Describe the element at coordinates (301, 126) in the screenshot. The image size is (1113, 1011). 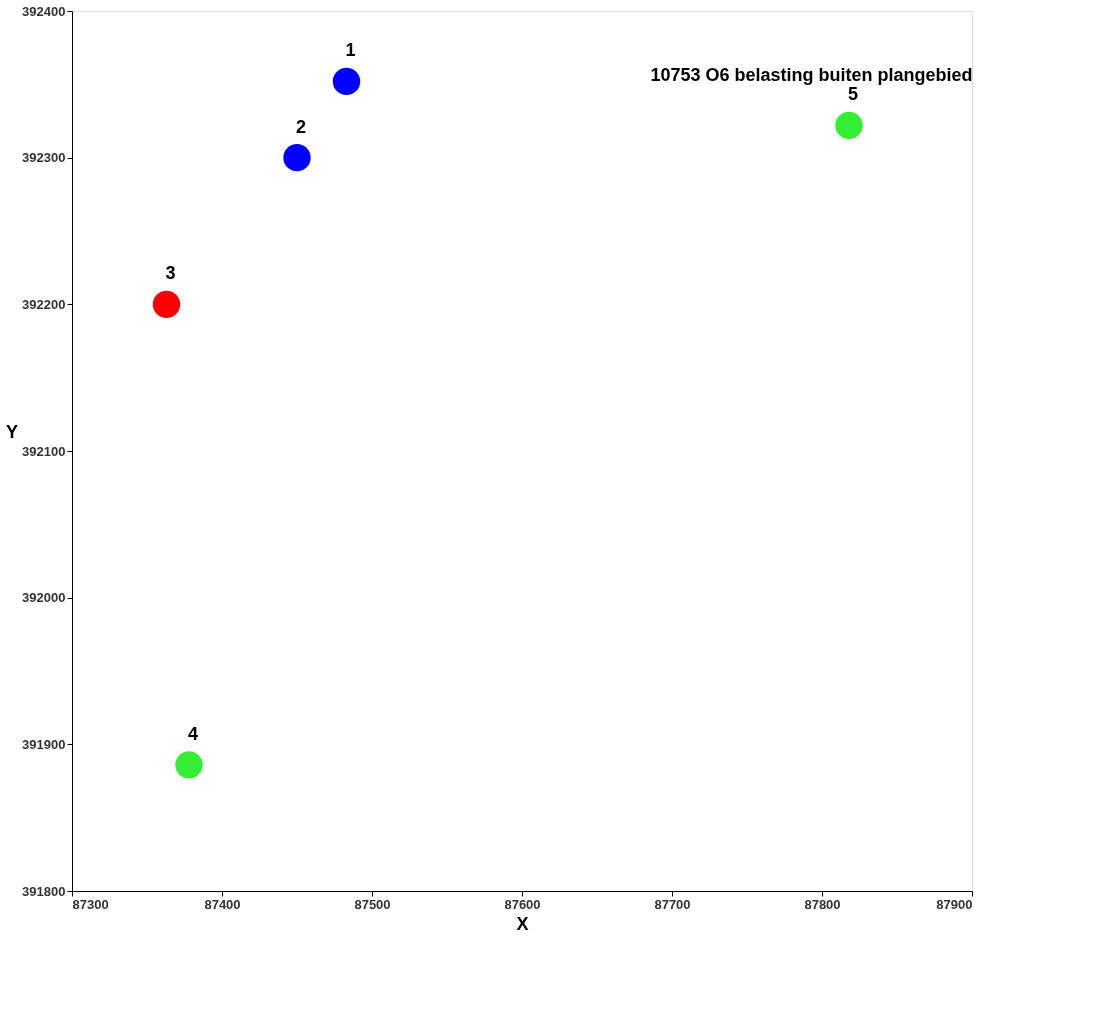
I see `annotation: 2` at that location.